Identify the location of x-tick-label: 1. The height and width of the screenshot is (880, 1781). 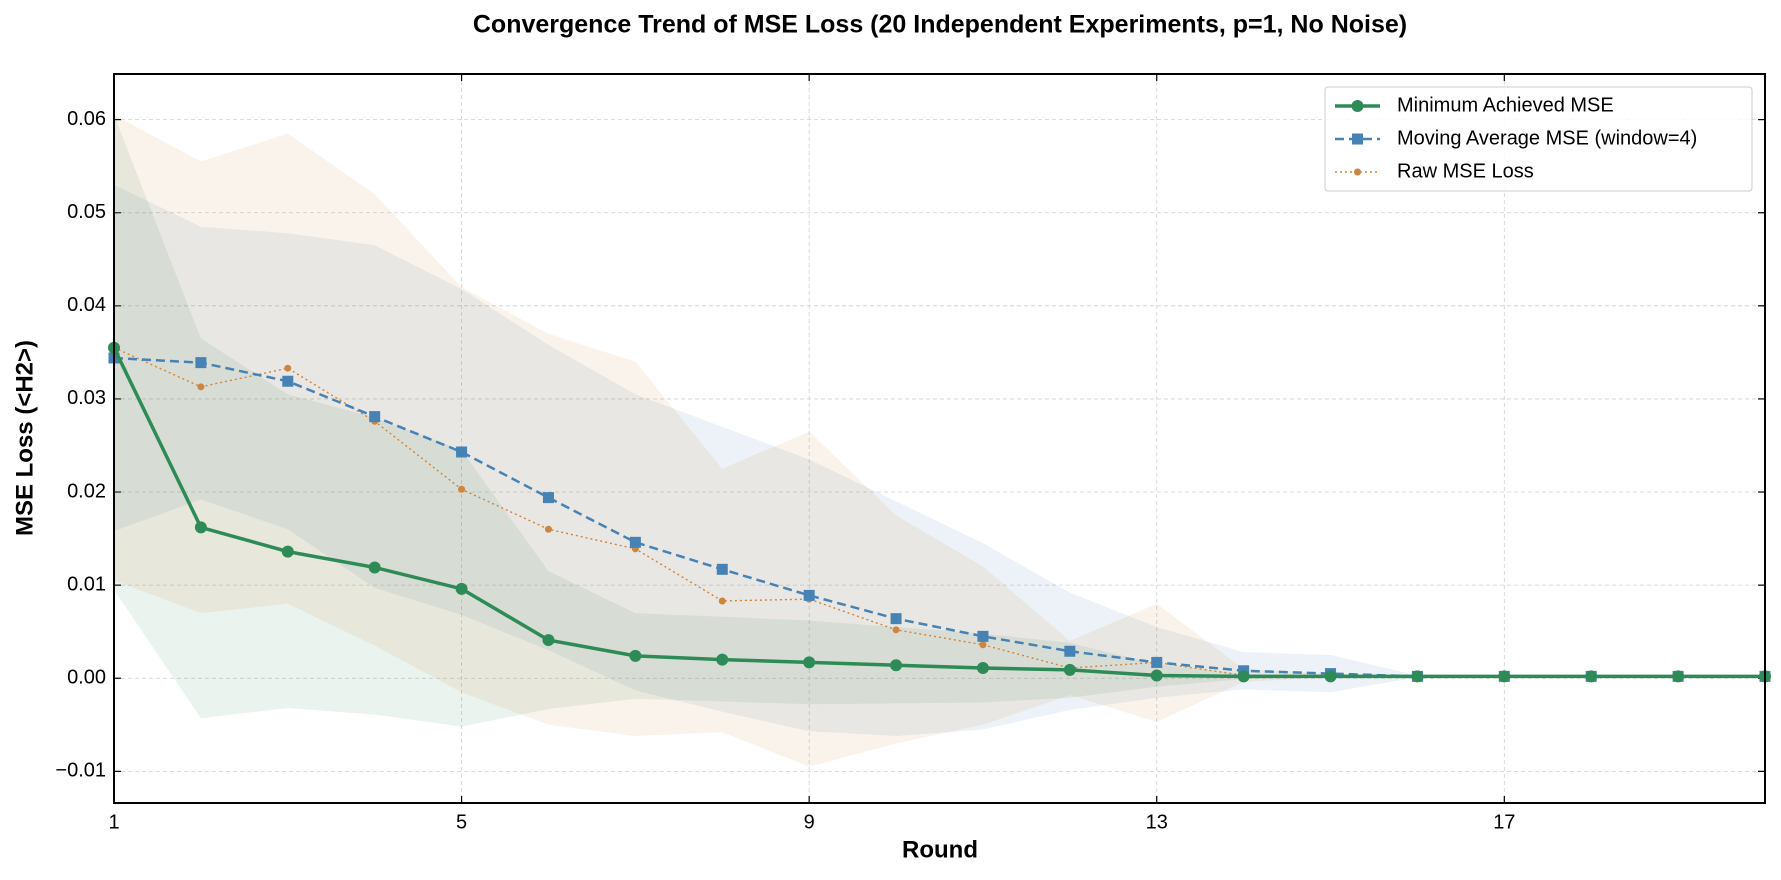
(113, 822).